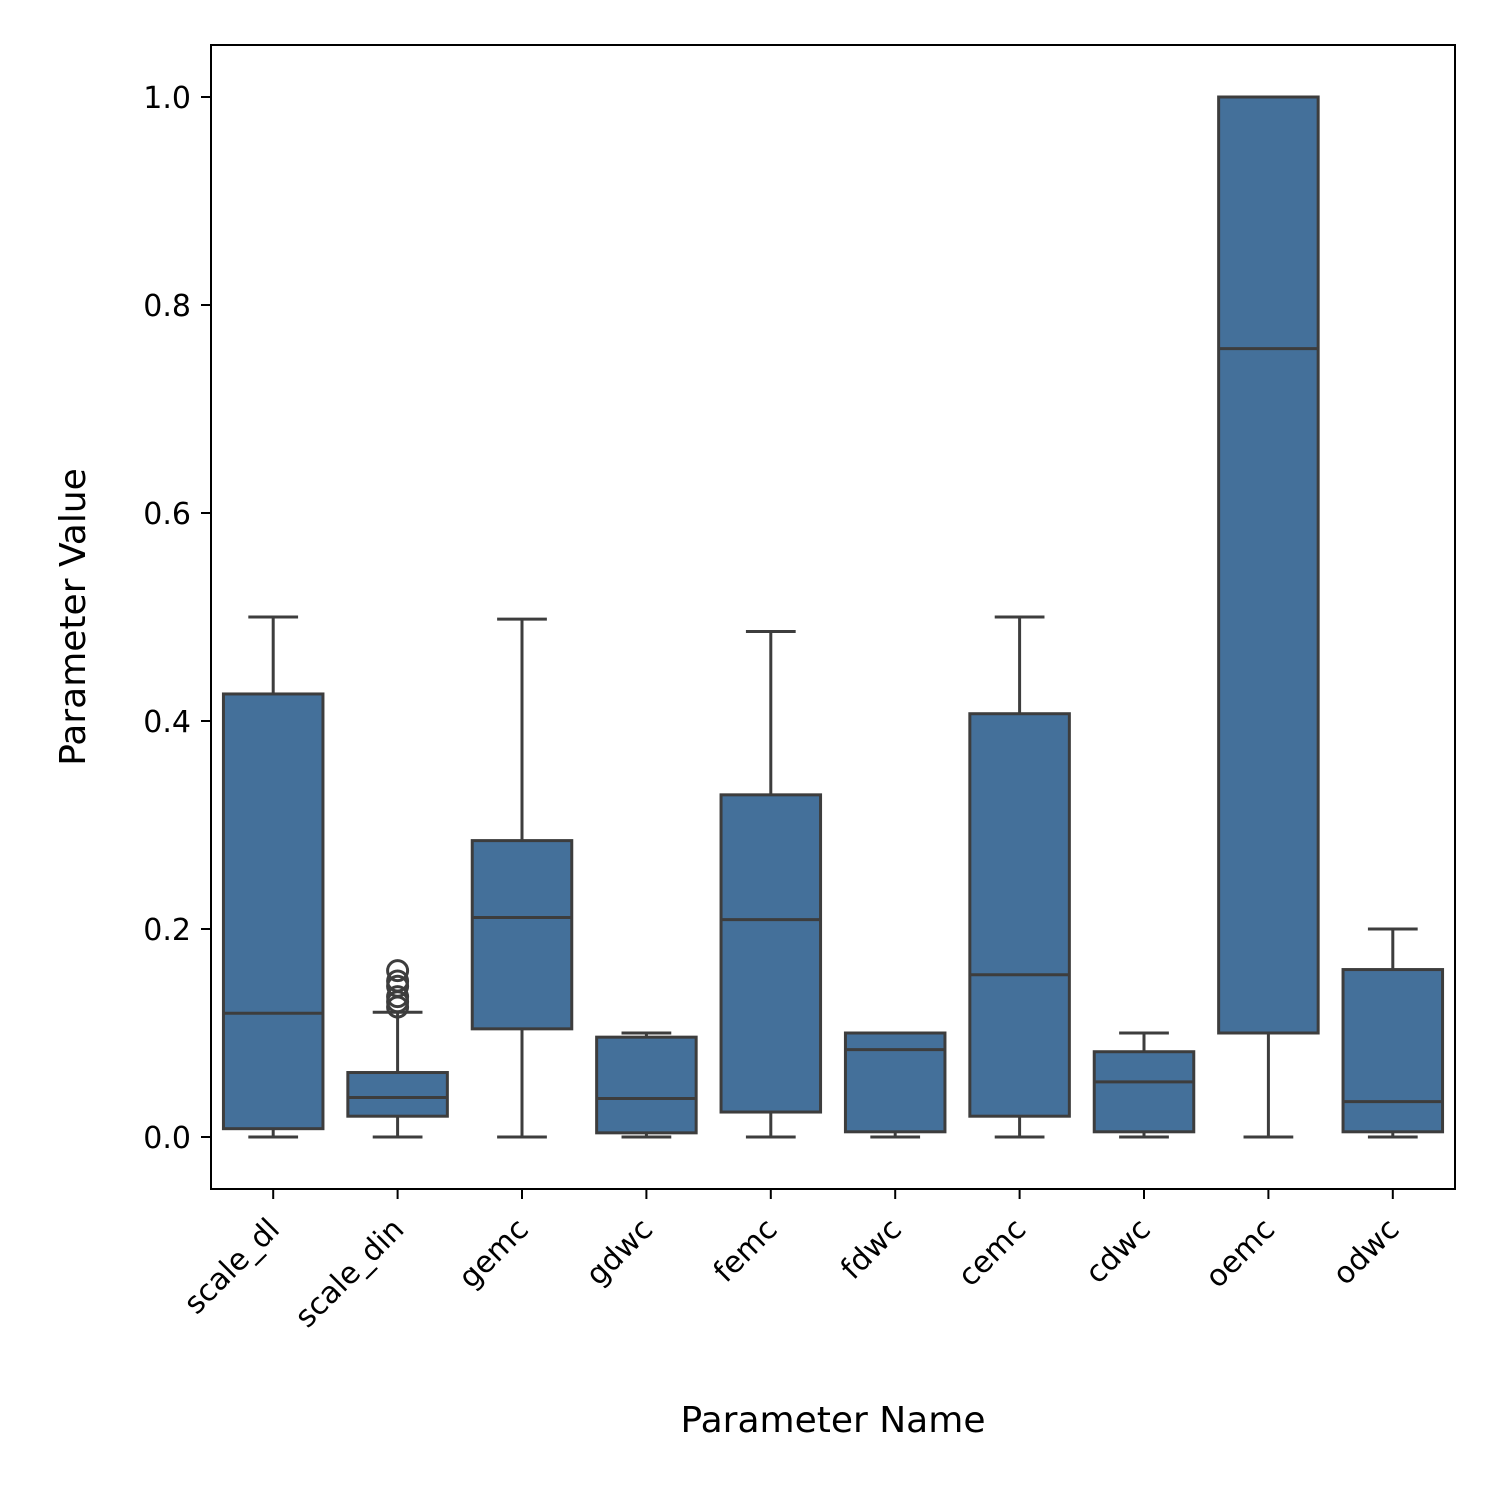 The height and width of the screenshot is (1500, 1500). I want to click on x-axis-title: Parameter Name, so click(833, 1420).